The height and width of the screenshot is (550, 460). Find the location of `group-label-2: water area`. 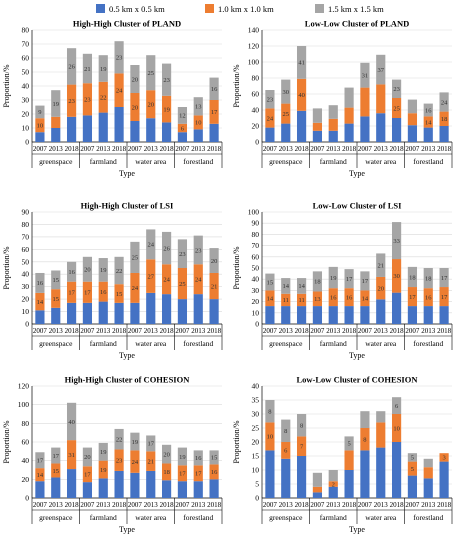

group-label-2: water area is located at coordinates (151, 161).